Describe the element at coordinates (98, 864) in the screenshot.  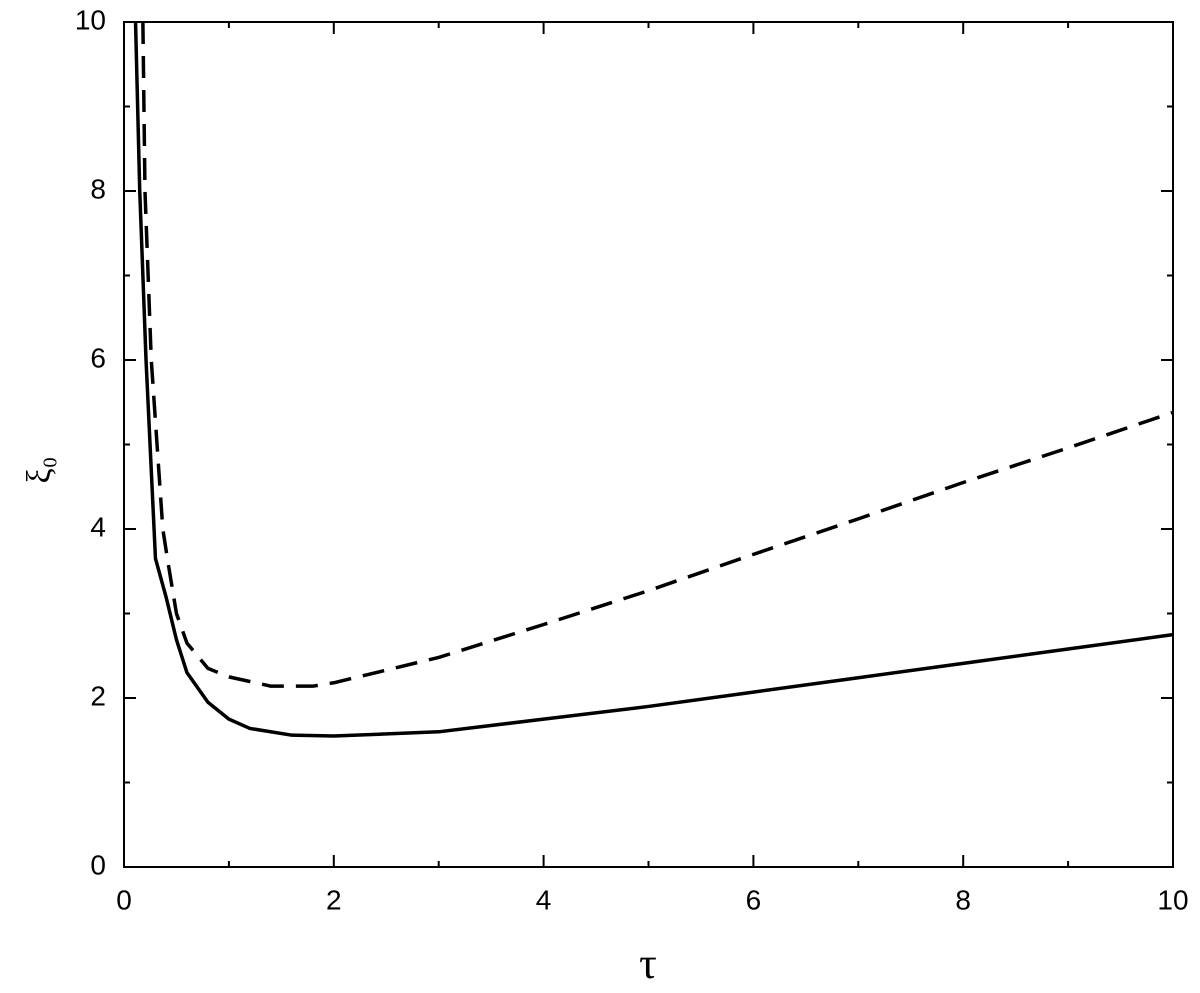
I see `y-tick-label: 0` at that location.